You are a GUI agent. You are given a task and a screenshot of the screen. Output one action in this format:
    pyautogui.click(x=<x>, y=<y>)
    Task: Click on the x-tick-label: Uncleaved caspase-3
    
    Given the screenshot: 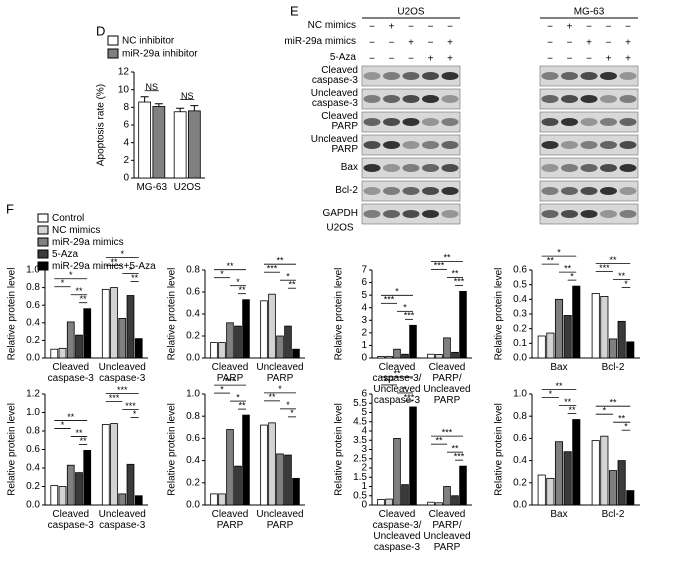 What is the action you would take?
    pyautogui.click(x=122, y=520)
    